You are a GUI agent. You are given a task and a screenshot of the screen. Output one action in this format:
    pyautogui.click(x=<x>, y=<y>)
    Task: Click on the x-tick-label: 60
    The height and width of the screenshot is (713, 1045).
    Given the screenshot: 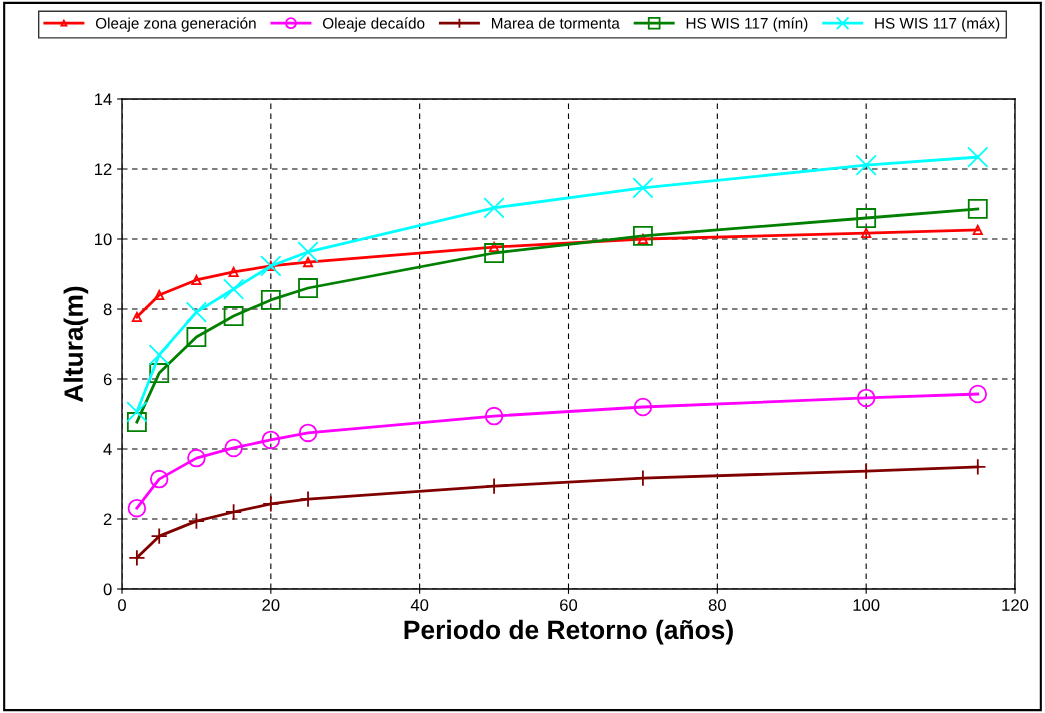 What is the action you would take?
    pyautogui.click(x=569, y=605)
    